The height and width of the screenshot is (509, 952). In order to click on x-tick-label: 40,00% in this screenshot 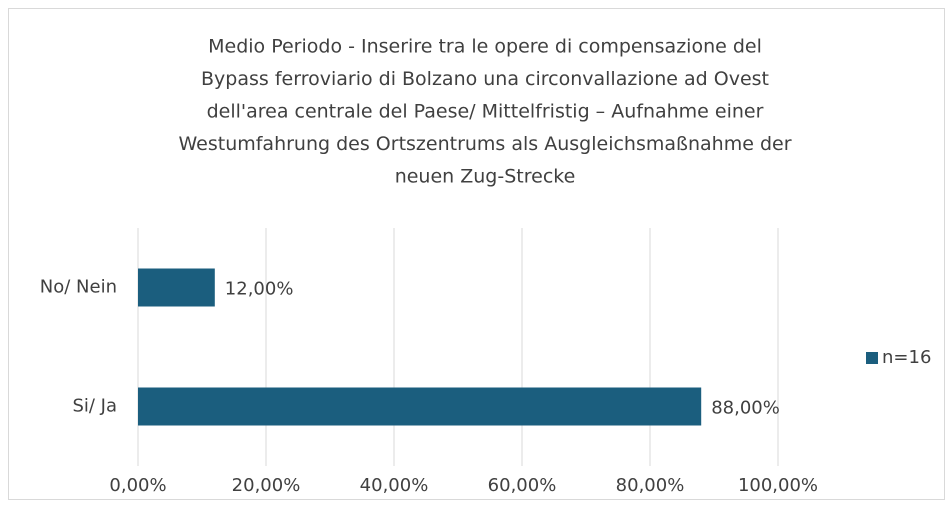, I will do `click(394, 485)`.